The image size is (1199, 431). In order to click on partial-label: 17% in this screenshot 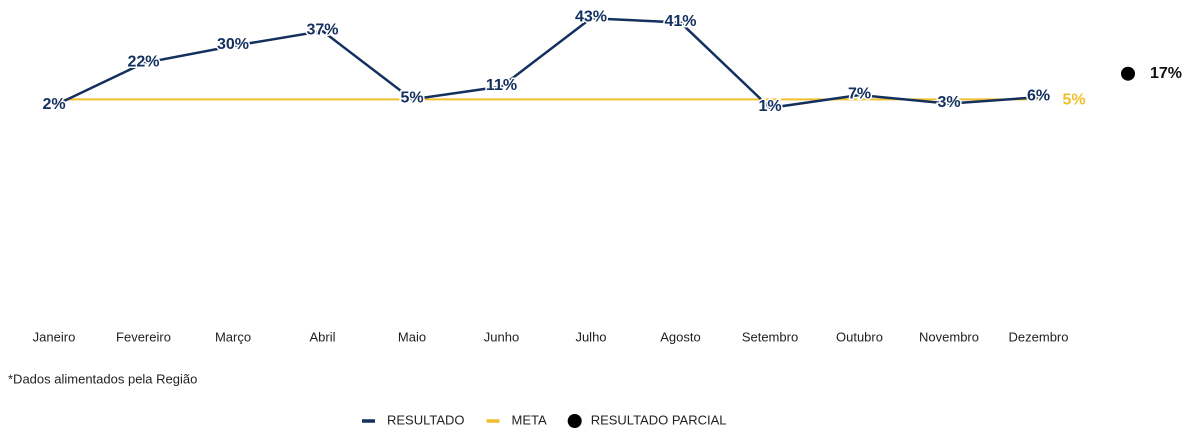, I will do `click(1166, 73)`.